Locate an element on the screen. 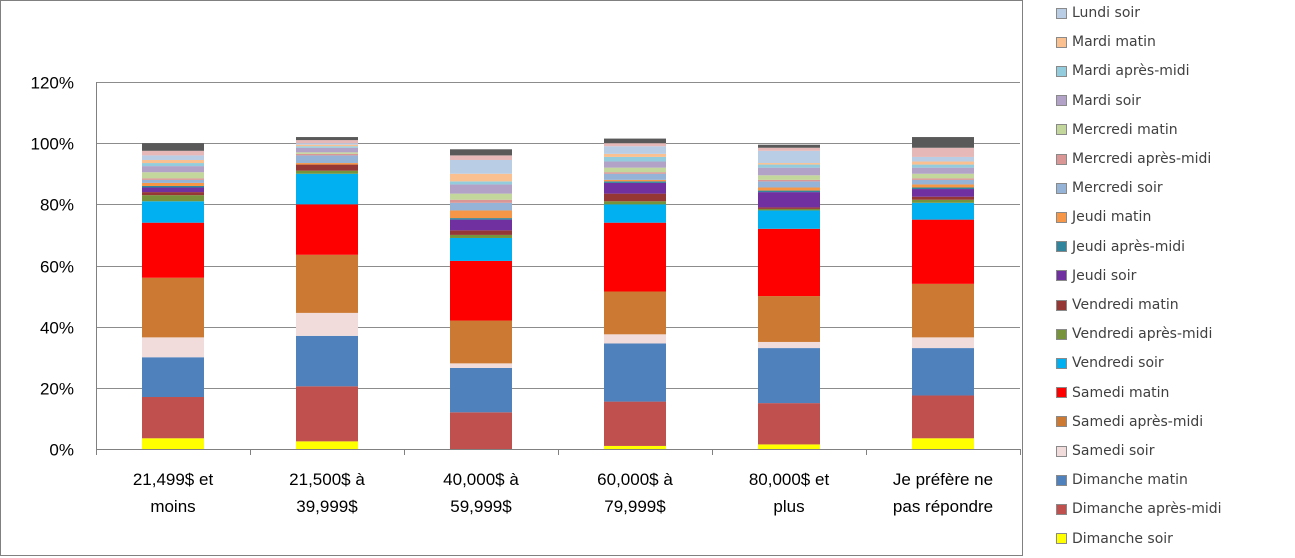 Image resolution: width=1295 pixels, height=558 pixels. x-category-label: moins is located at coordinates (172, 506).